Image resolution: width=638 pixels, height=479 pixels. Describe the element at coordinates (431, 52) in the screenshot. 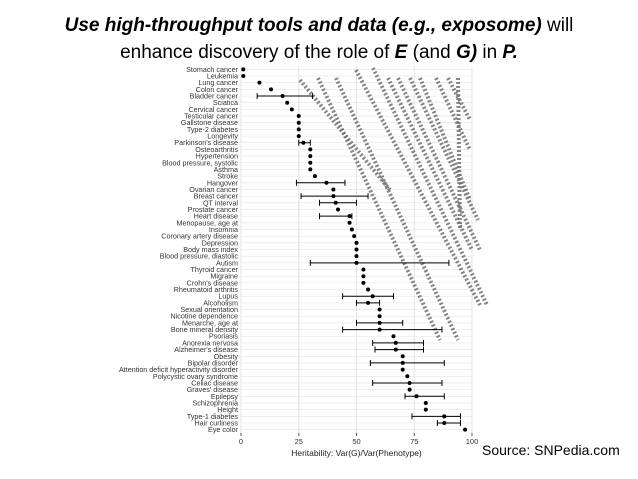

I see `title-text-3: (and` at that location.